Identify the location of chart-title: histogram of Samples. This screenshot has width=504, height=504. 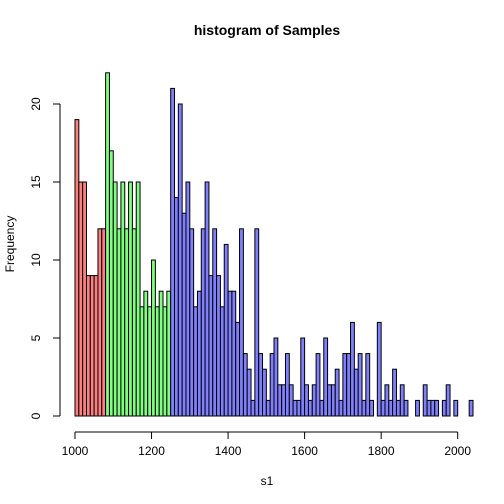
(267, 30).